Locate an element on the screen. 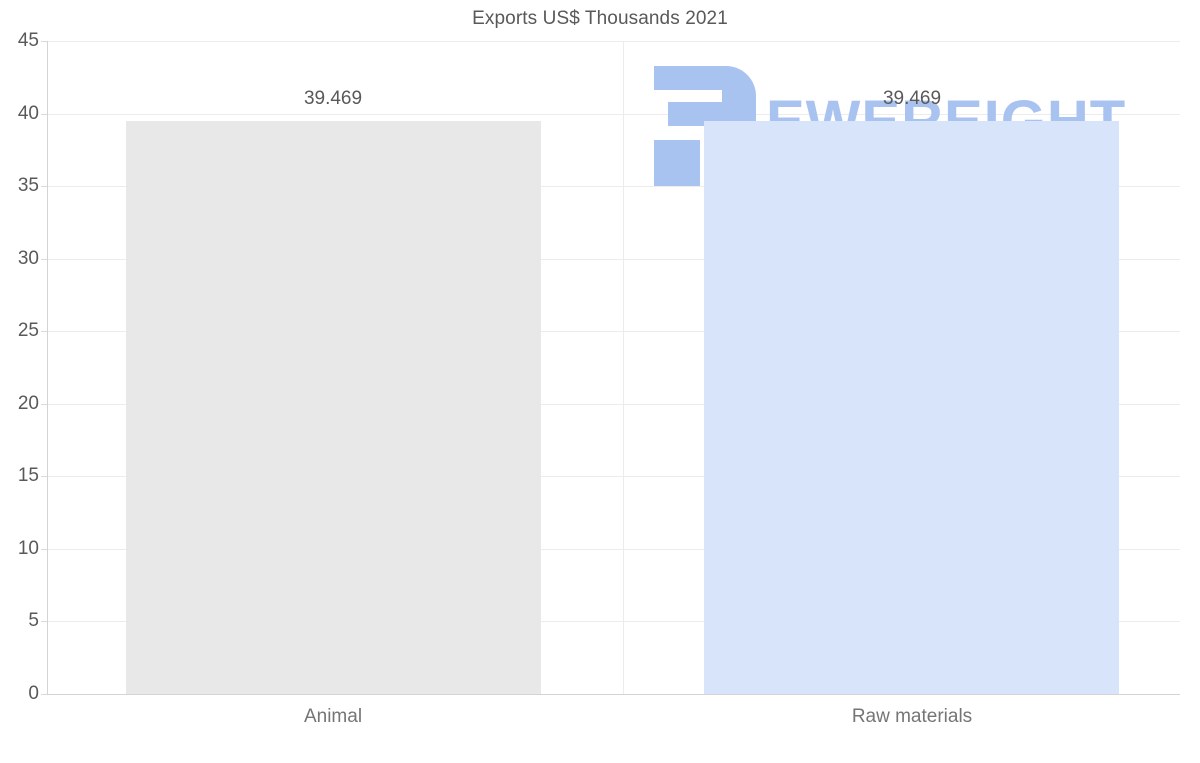  x-axis-label-raw-materials: Raw materials is located at coordinates (912, 716).